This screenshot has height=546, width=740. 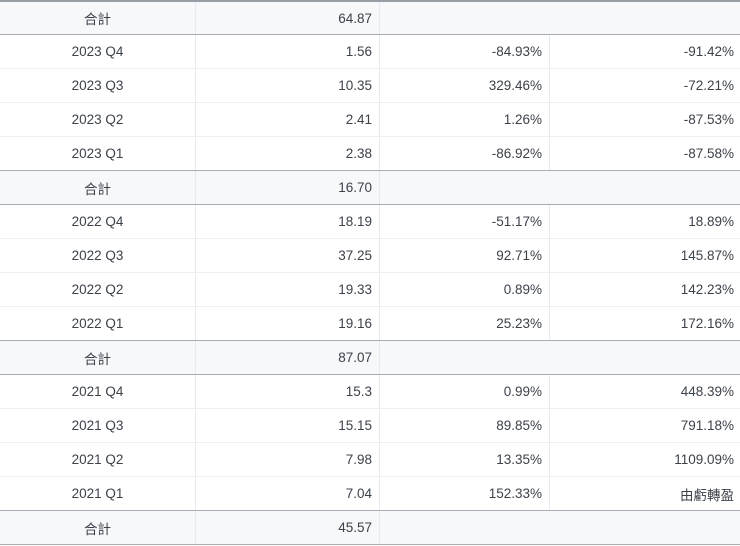 I want to click on quarter-row: 2022 Q4 18.19 -51.17% 18.89%, so click(x=370, y=222).